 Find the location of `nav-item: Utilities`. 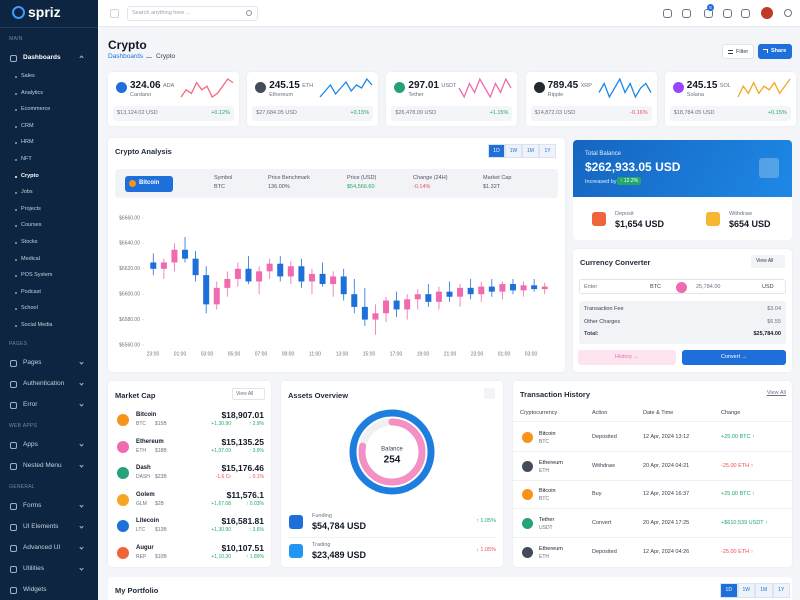

nav-item: Utilities is located at coordinates (33, 568).